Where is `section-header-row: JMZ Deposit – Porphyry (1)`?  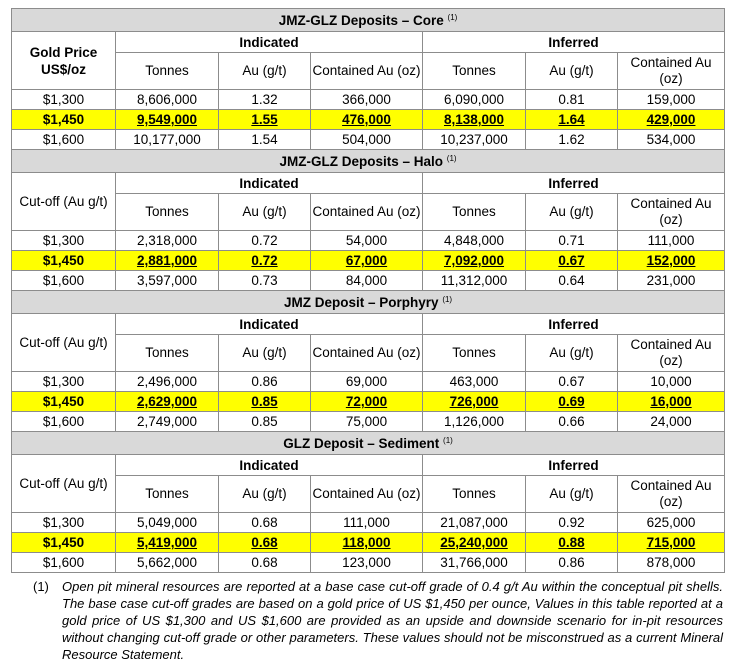
section-header-row: JMZ Deposit – Porphyry (1) is located at coordinates (368, 302).